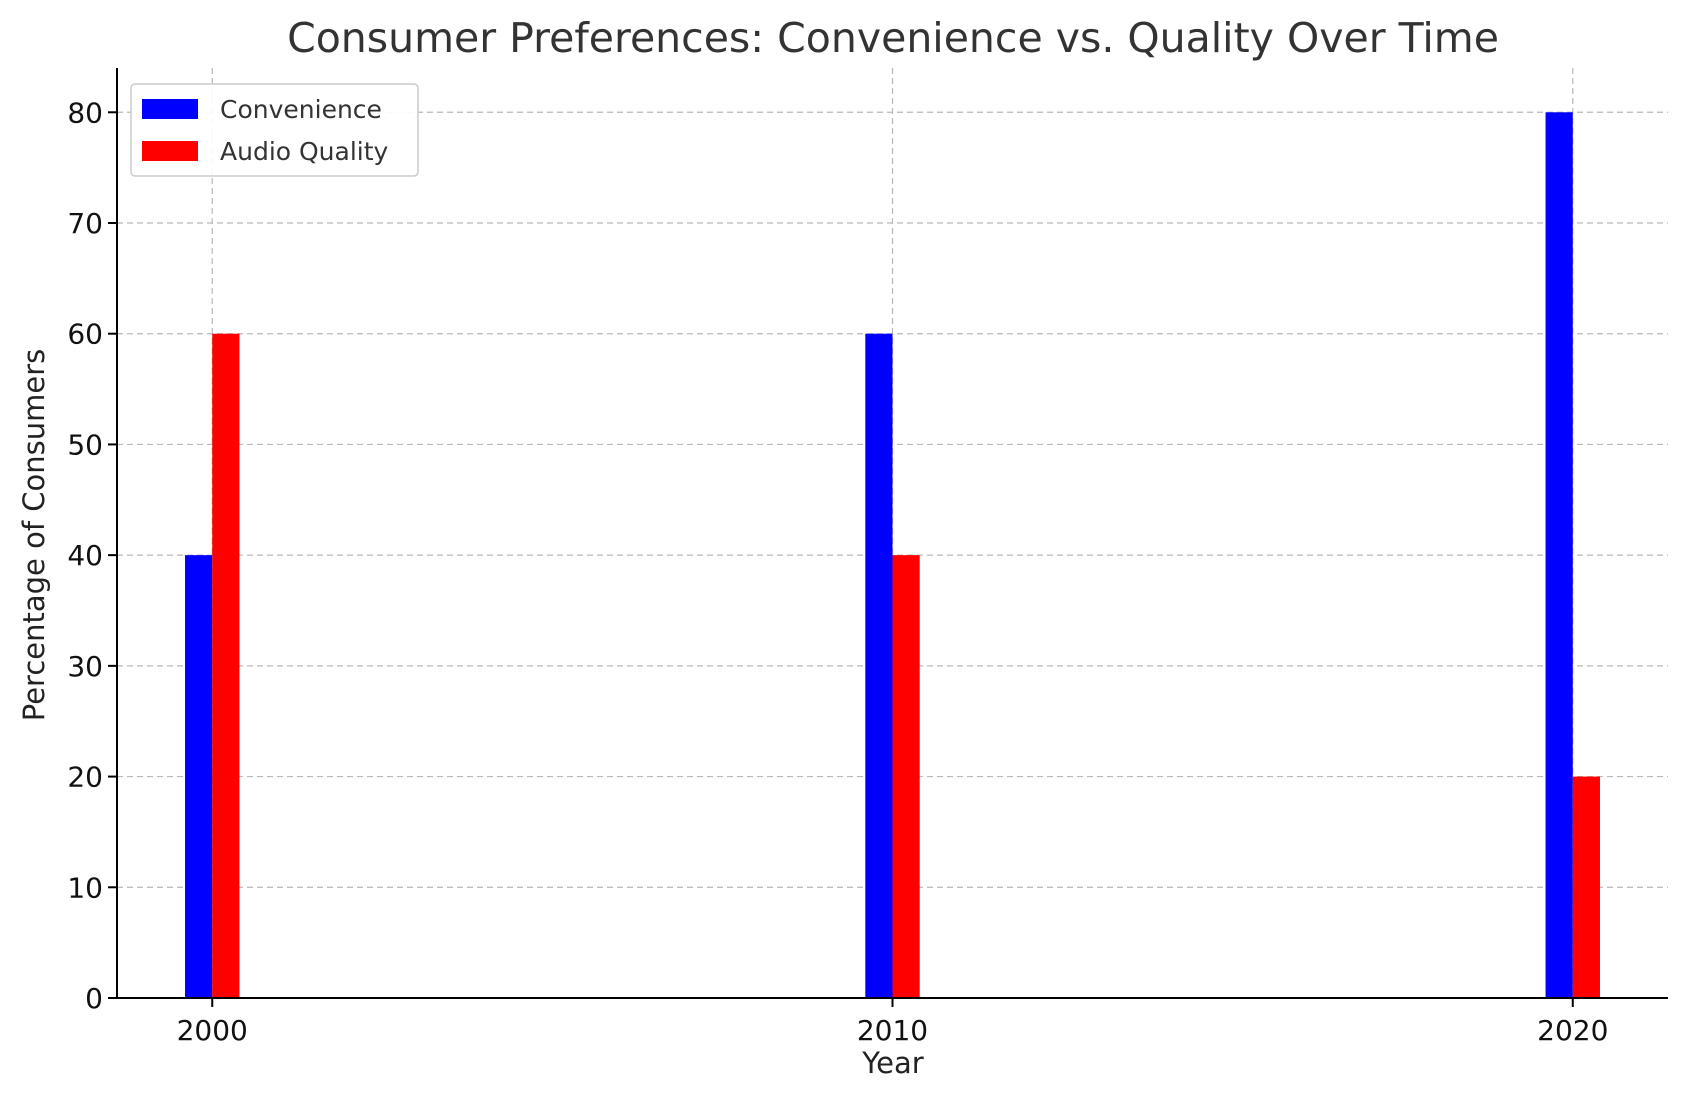 The width and height of the screenshot is (1686, 1101). Describe the element at coordinates (212, 1030) in the screenshot. I see `x-tick-label: 2000` at that location.